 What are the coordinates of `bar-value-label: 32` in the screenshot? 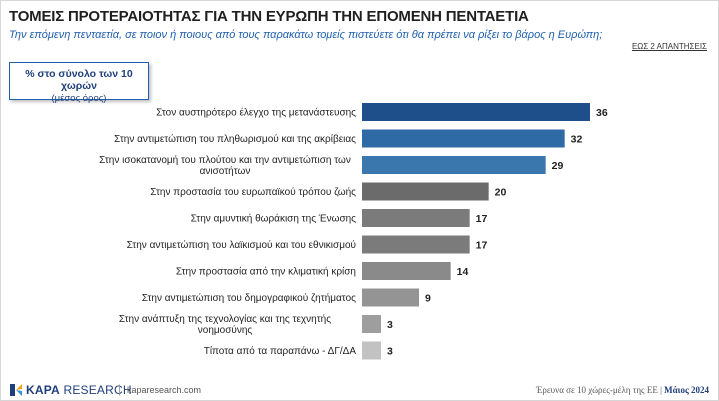 It's located at (577, 140).